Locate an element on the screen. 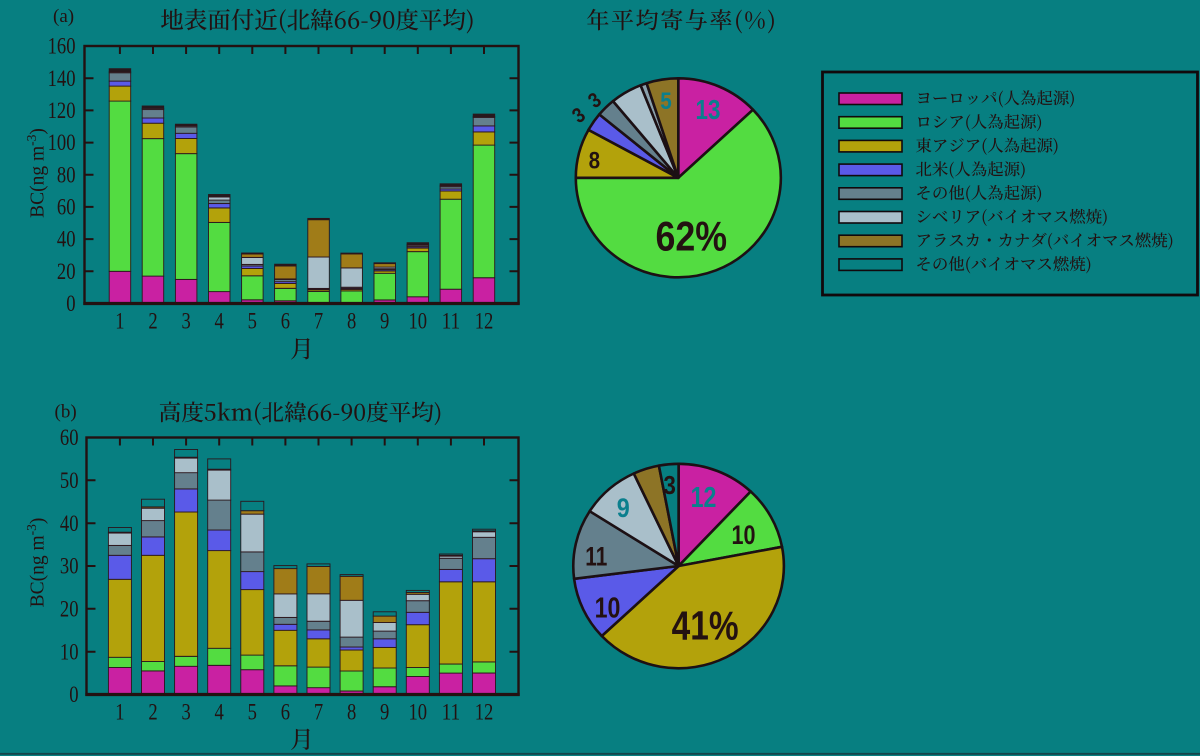 This screenshot has height=756, width=1200. svg-text: 120 is located at coordinates (62, 110).